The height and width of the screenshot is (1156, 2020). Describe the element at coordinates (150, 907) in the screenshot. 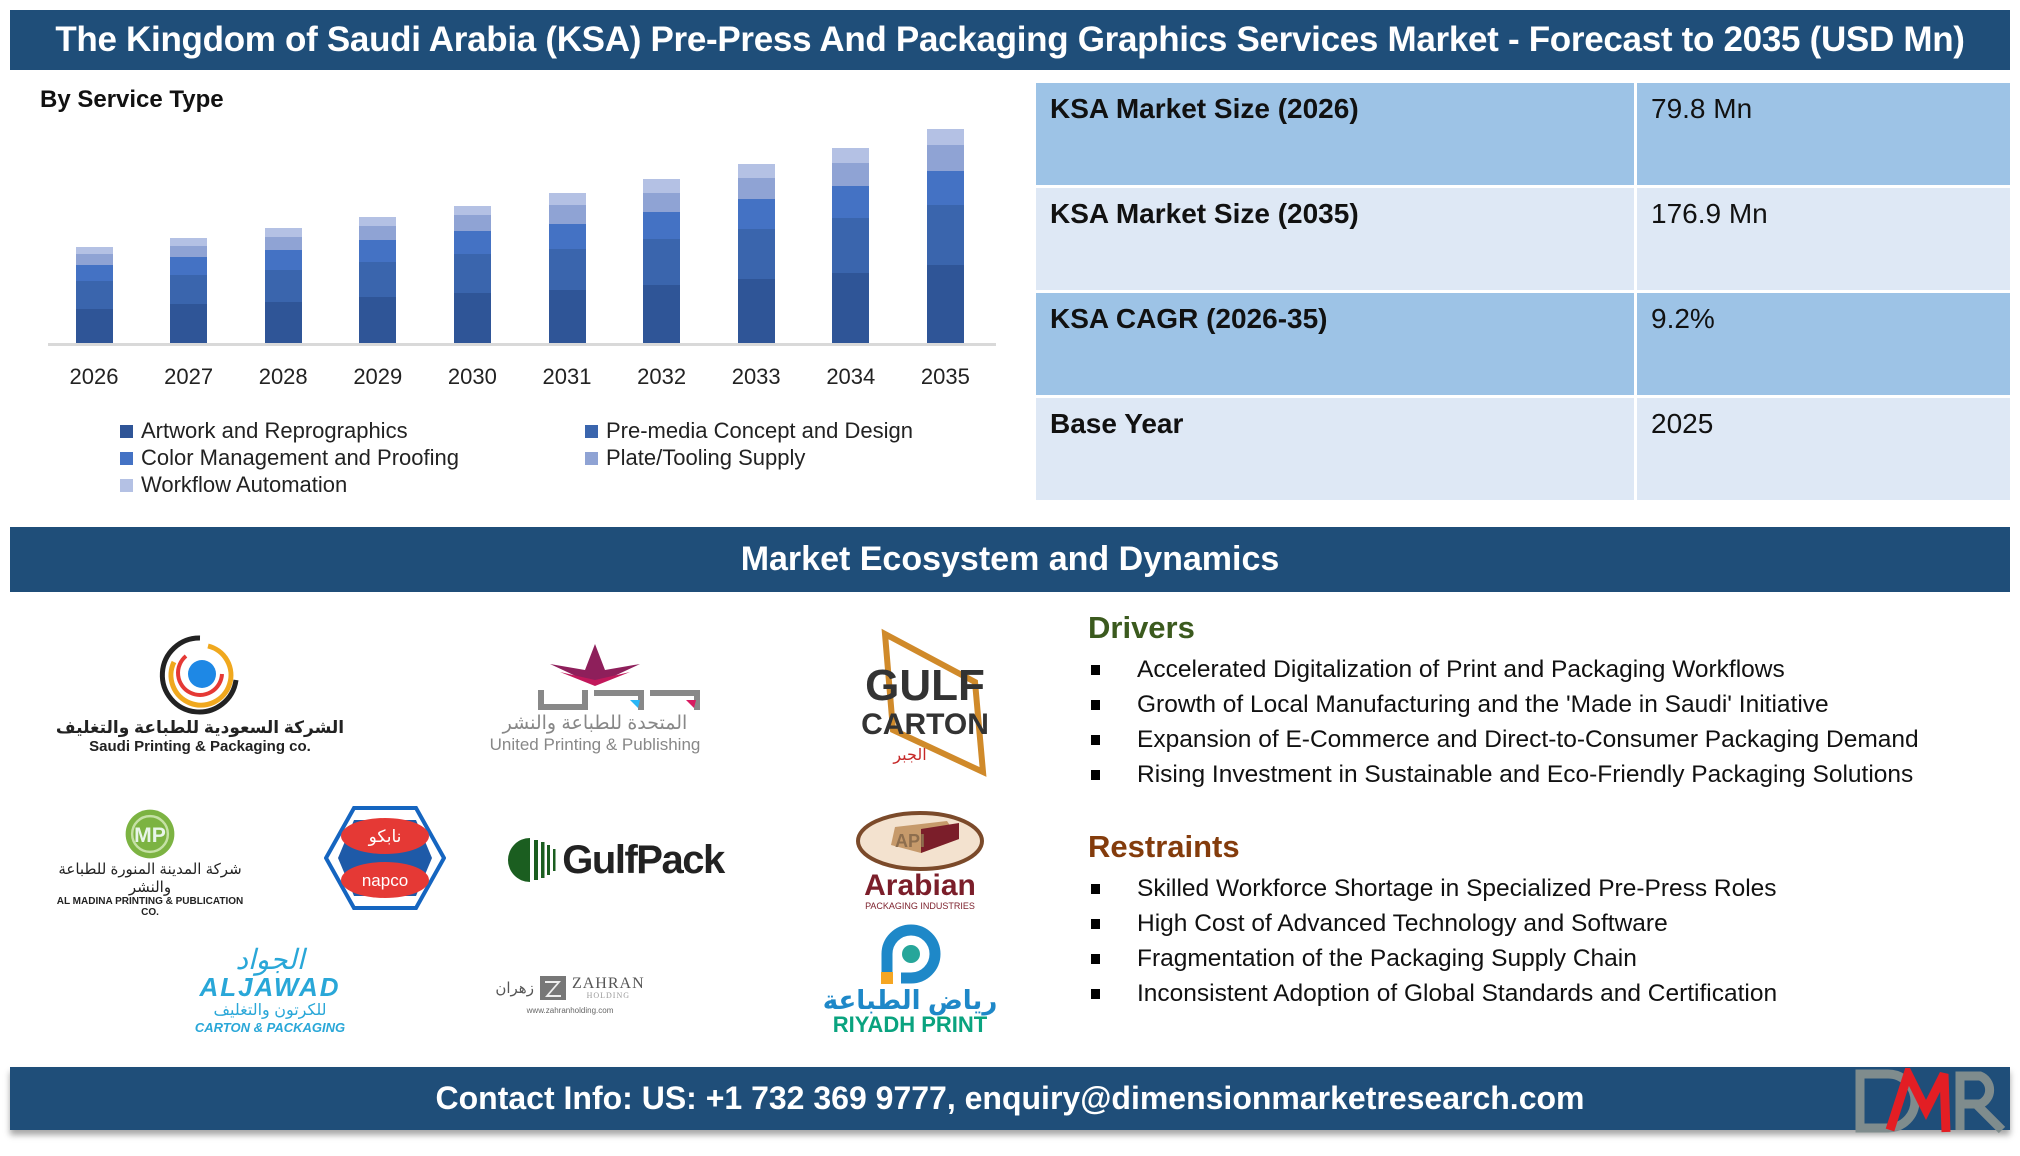

I see `logo-name: AL MADINA PRINTING & PUBLICATION CO.` at that location.